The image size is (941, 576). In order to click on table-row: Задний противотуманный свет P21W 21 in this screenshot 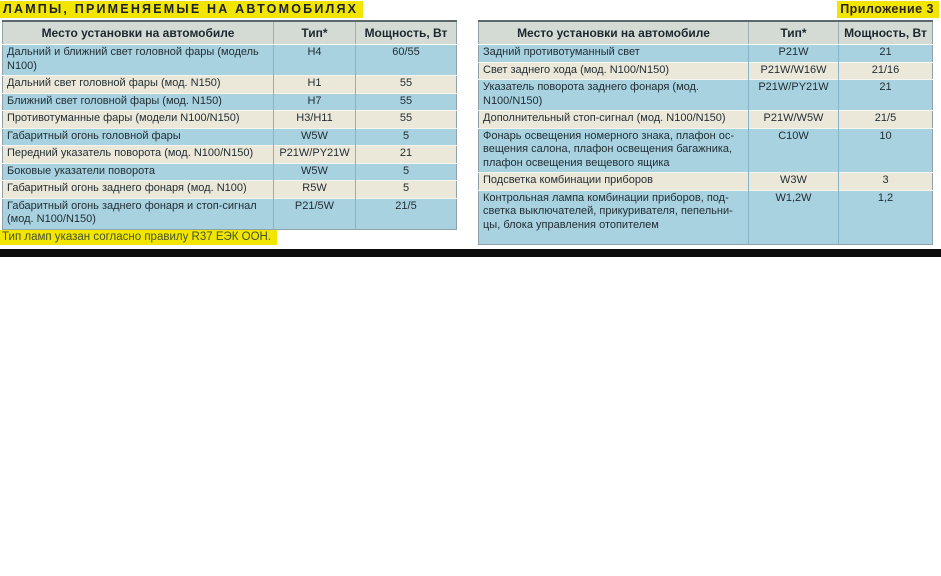, I will do `click(705, 53)`.